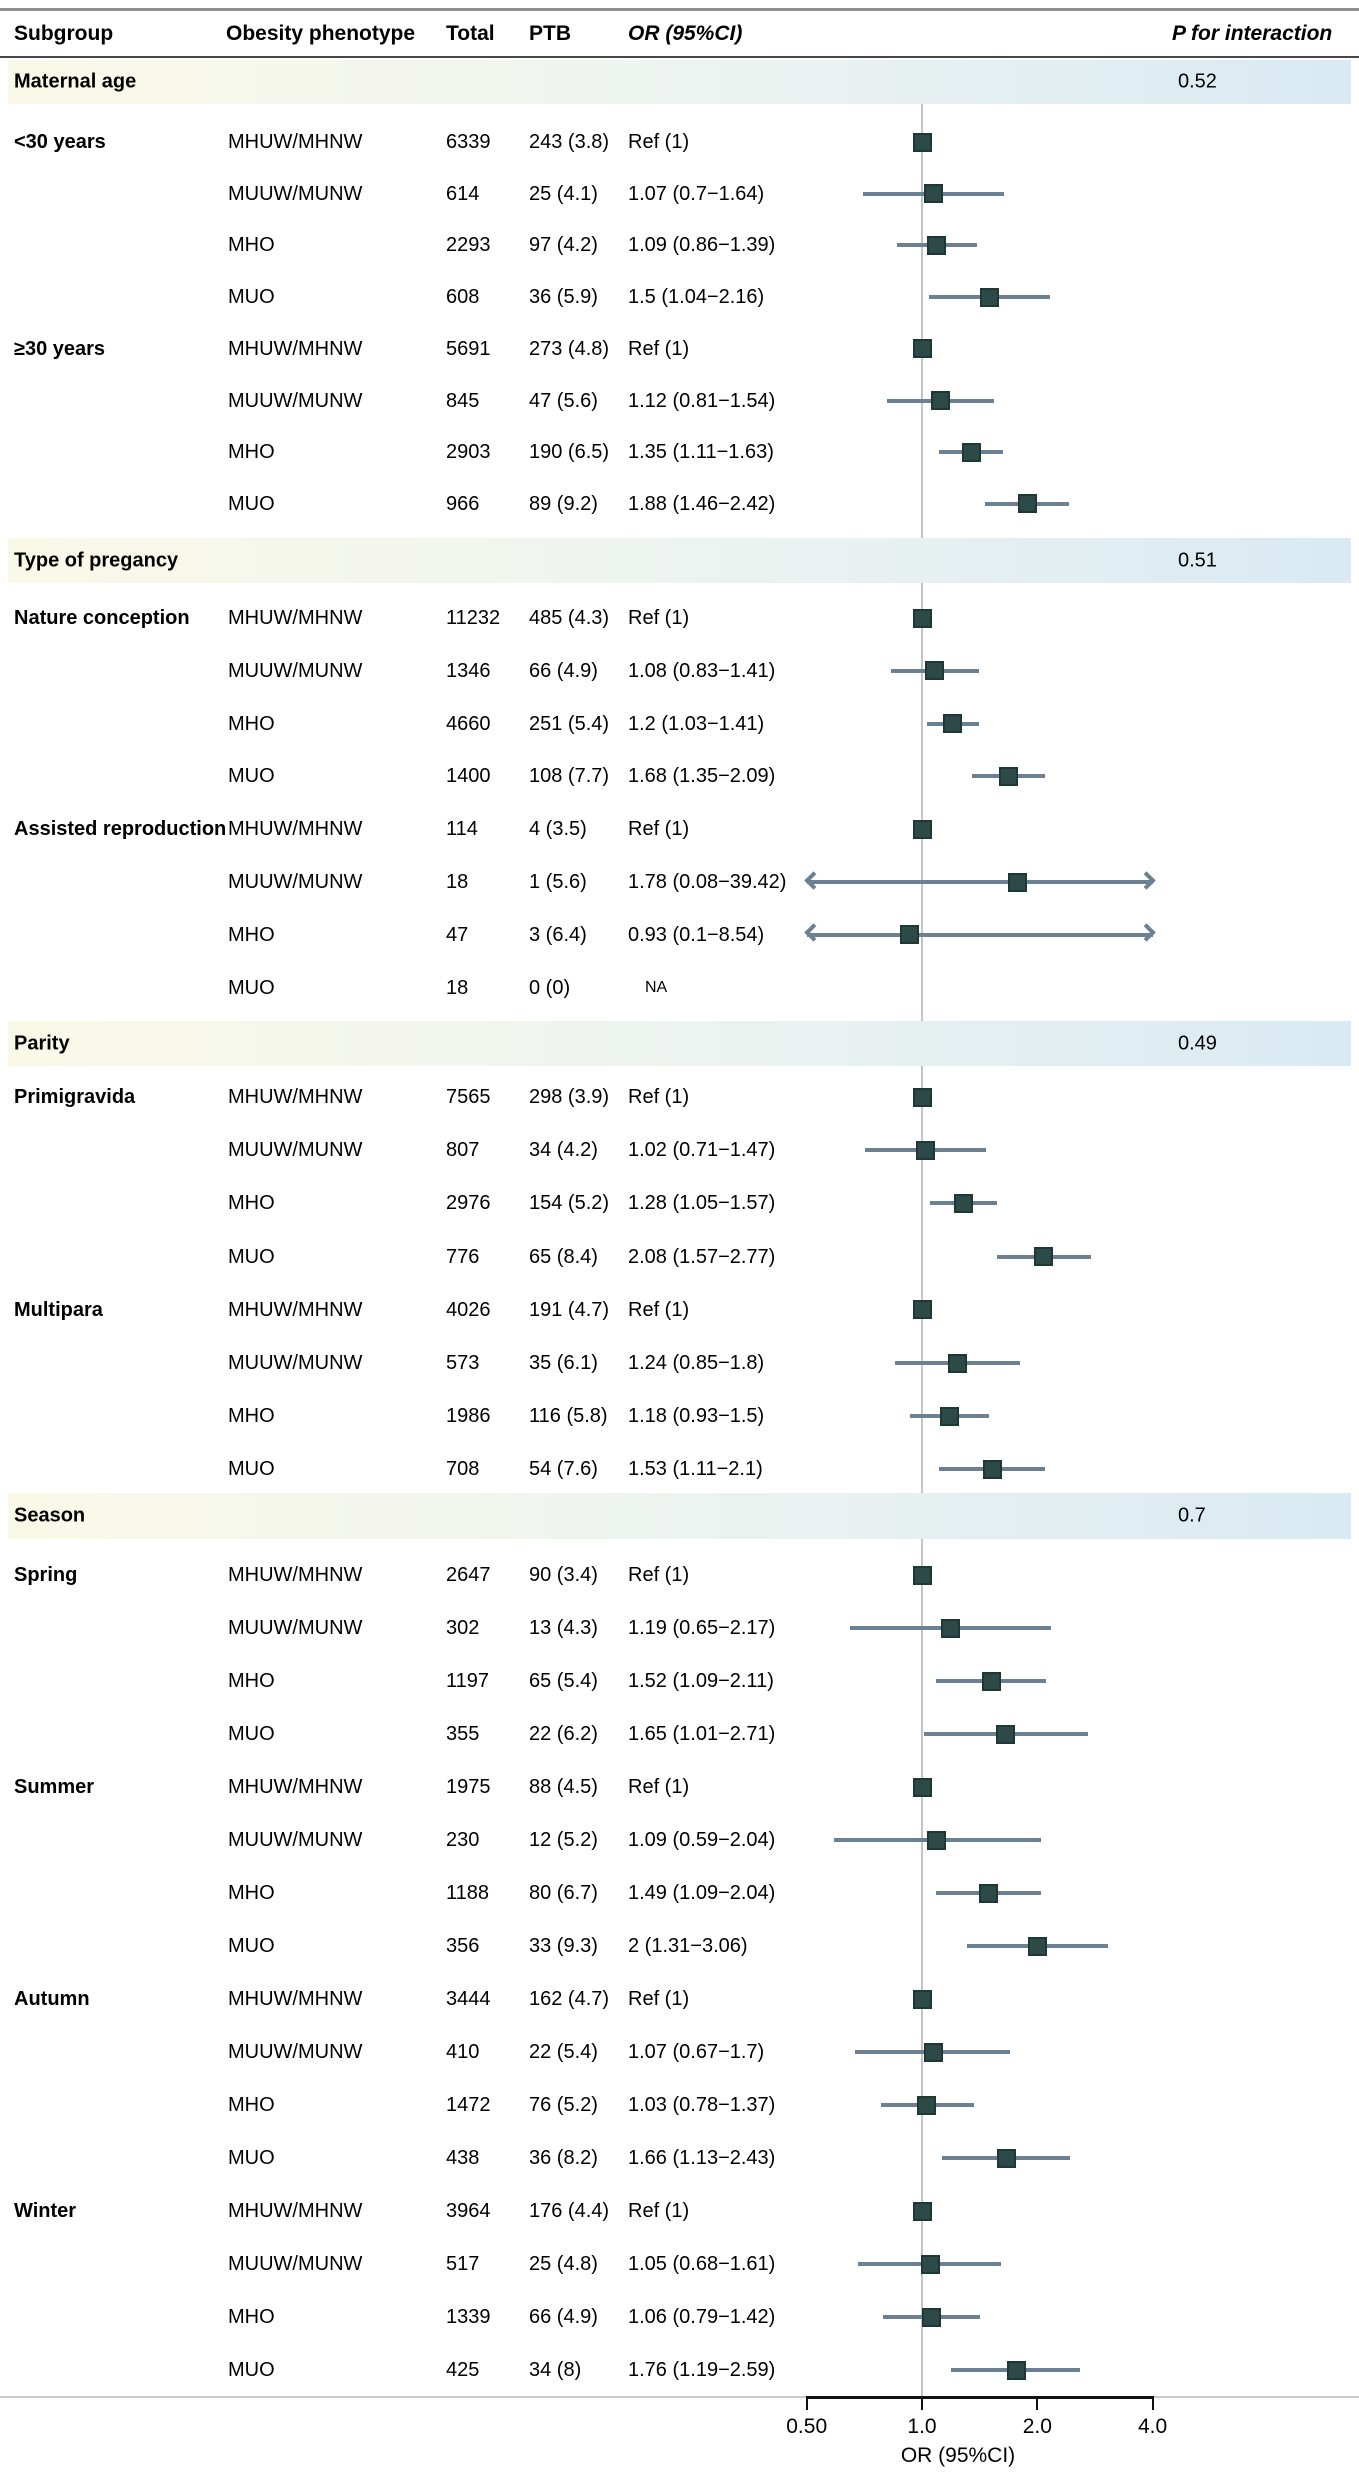 The image size is (1359, 2480). What do you see at coordinates (463, 2052) in the screenshot?
I see `row-total: 410` at bounding box center [463, 2052].